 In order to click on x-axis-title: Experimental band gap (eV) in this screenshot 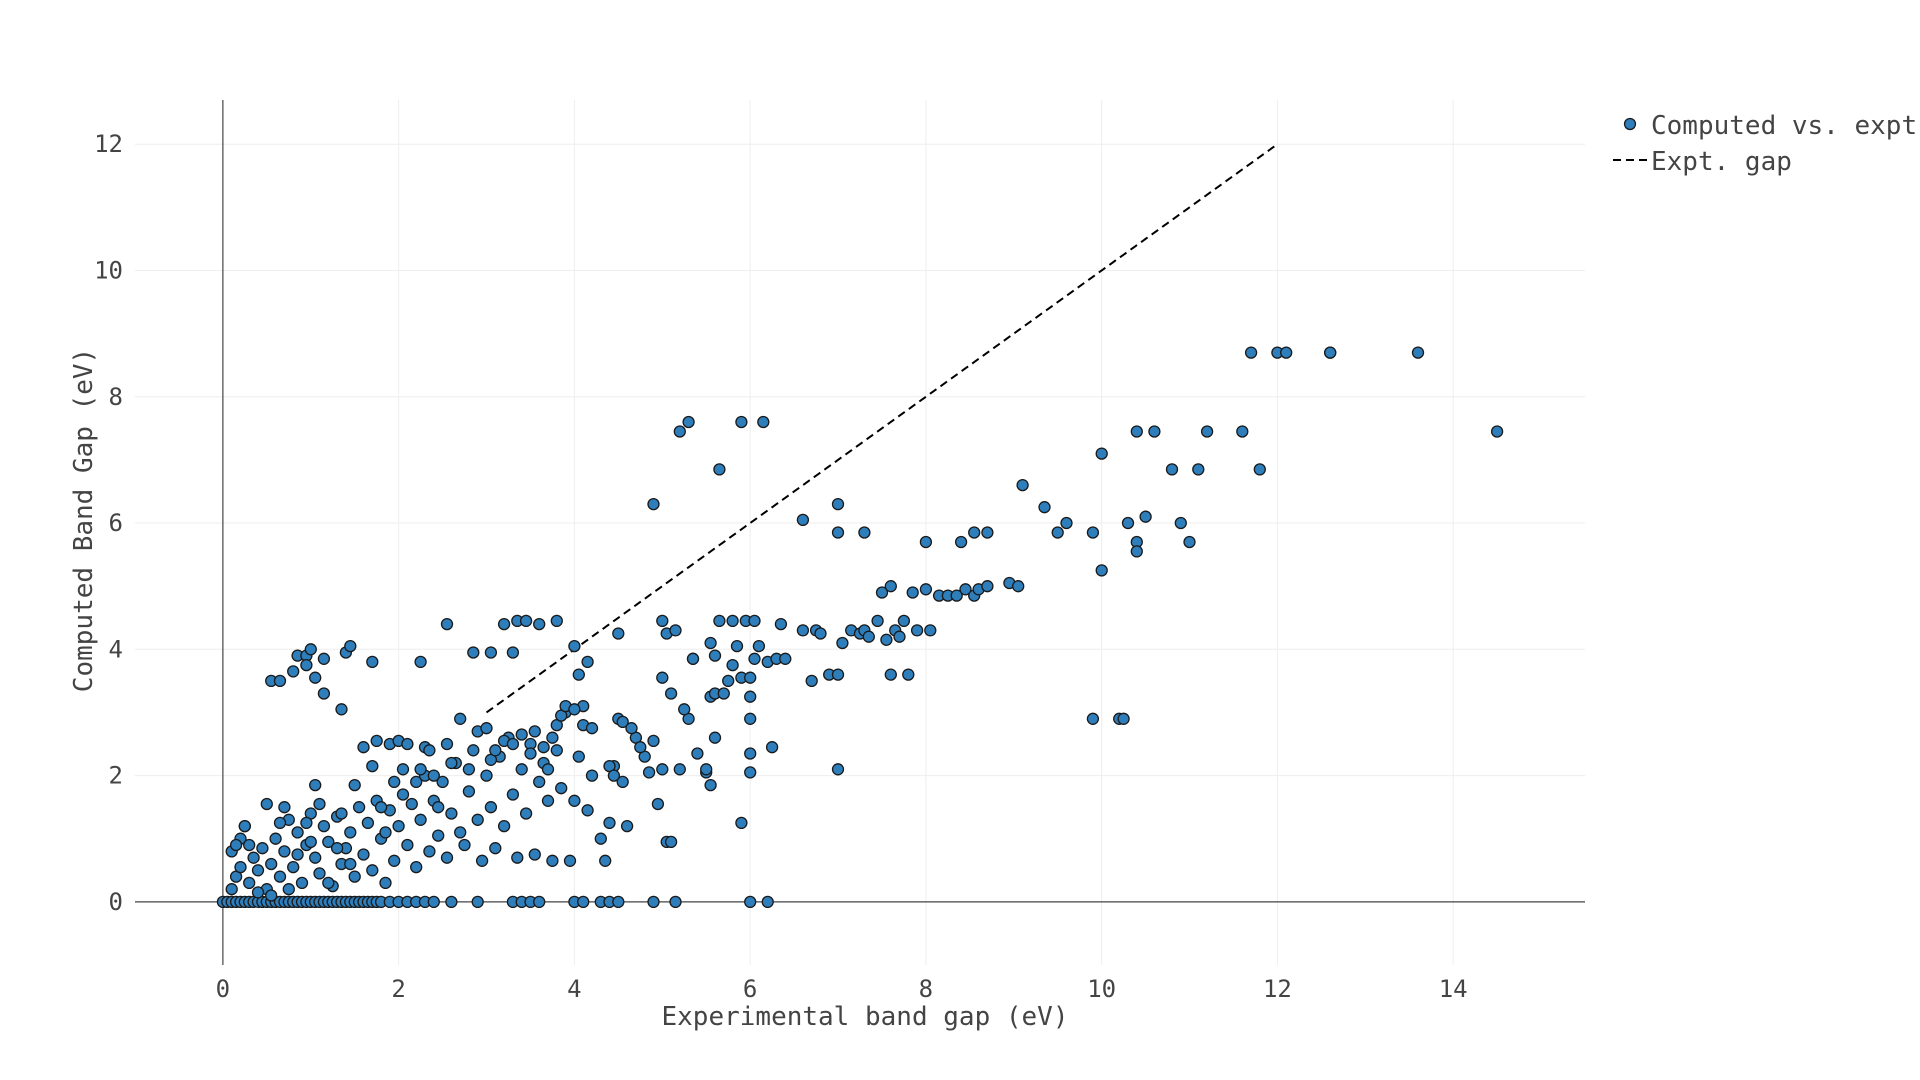, I will do `click(865, 1017)`.